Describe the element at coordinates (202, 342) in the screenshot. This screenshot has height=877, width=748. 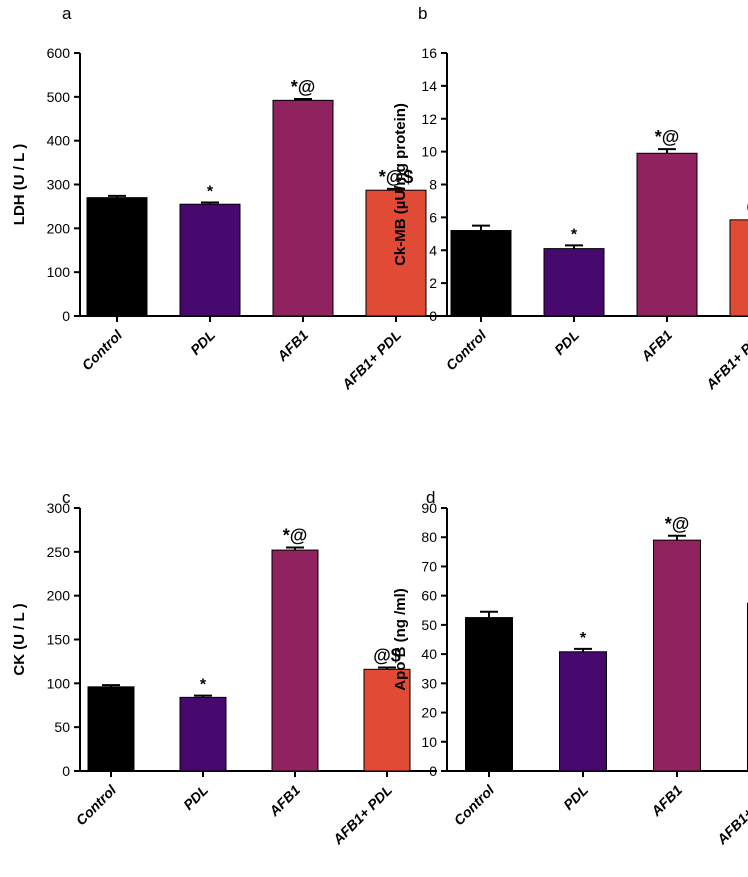
I see `x-tick-label-a-1: PDL` at that location.